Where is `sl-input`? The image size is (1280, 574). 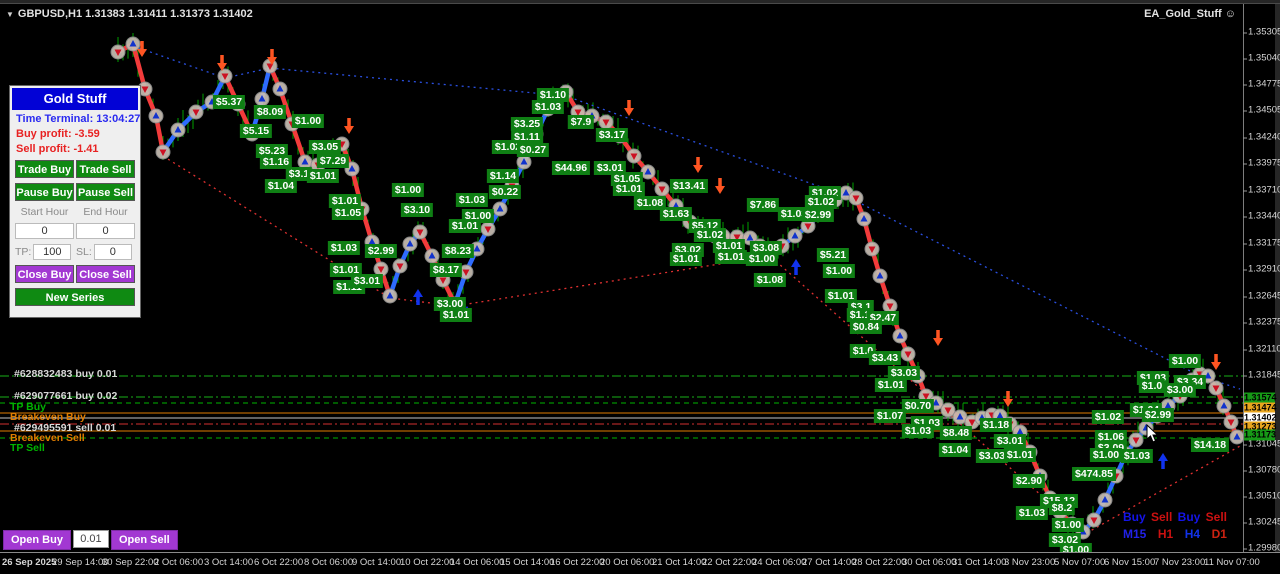
sl-input is located at coordinates (112, 252).